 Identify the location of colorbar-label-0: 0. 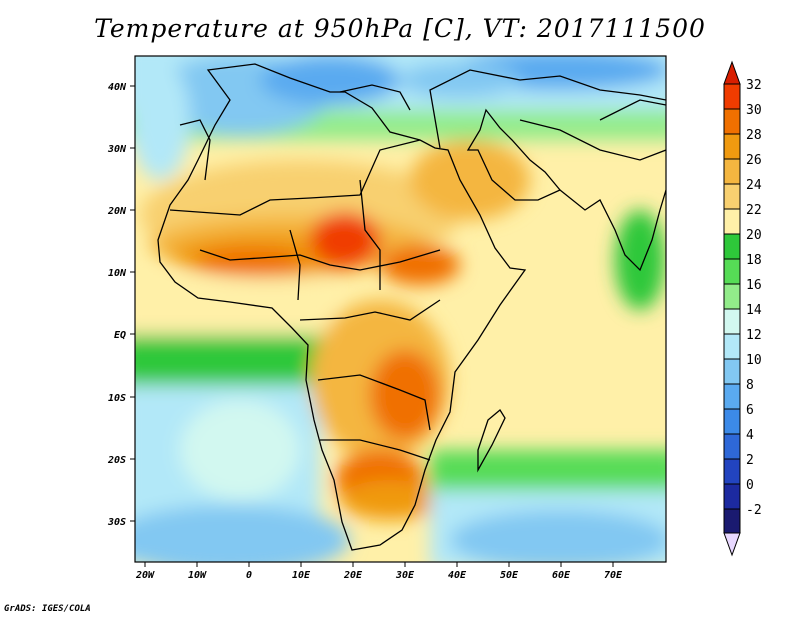
(750, 485).